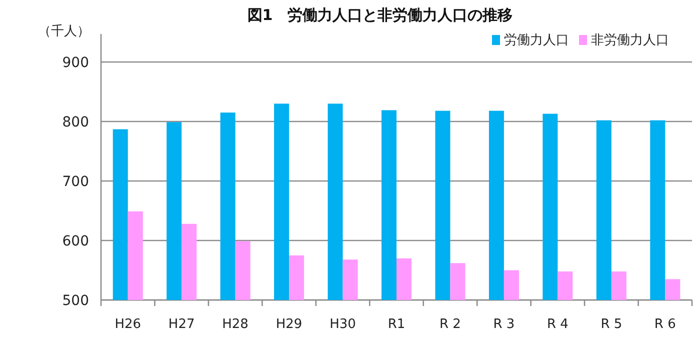 The height and width of the screenshot is (339, 700). I want to click on x-tick-label: R1, so click(397, 324).